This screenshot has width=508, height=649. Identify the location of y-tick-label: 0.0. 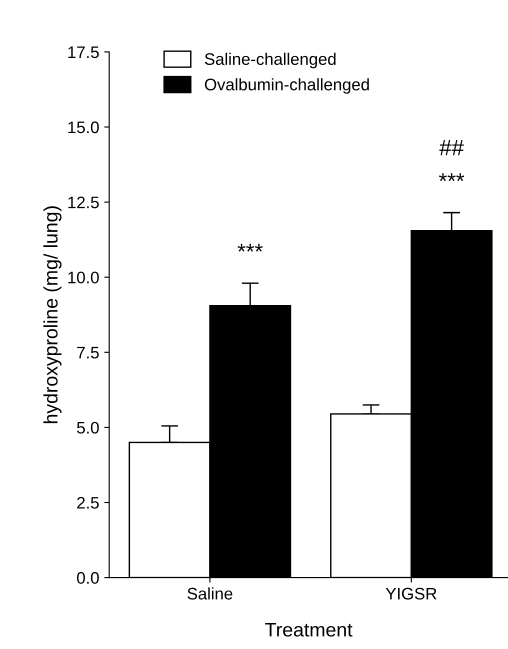
(87, 578).